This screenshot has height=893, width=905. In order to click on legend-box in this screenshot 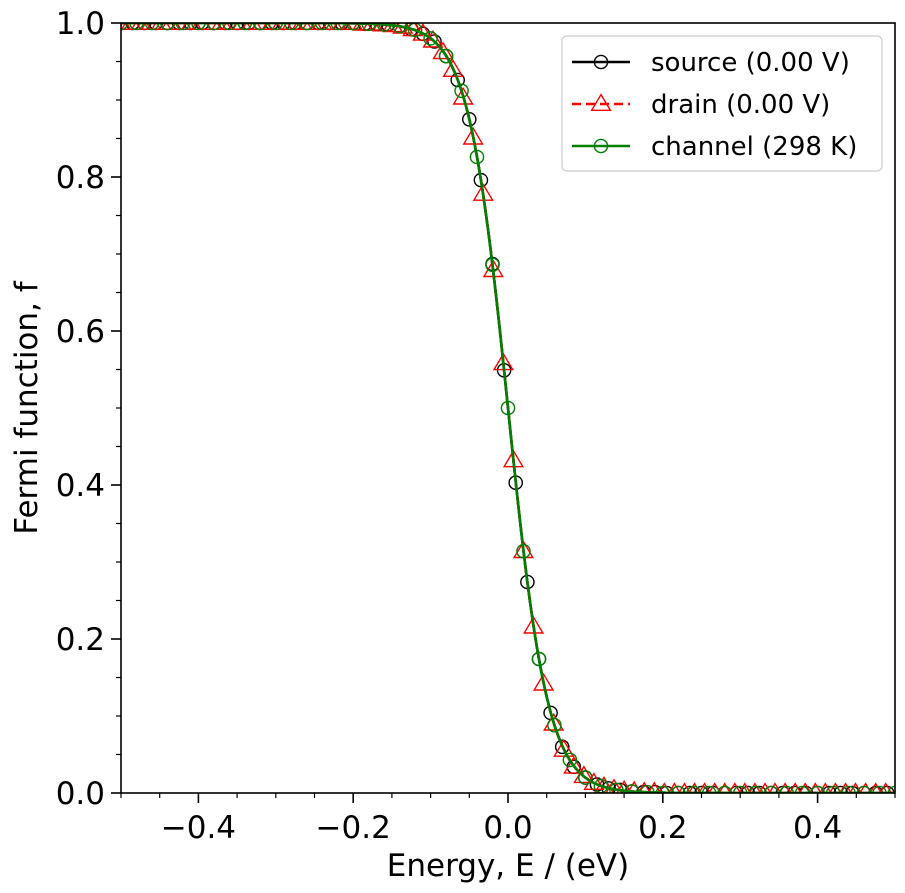, I will do `click(722, 103)`.